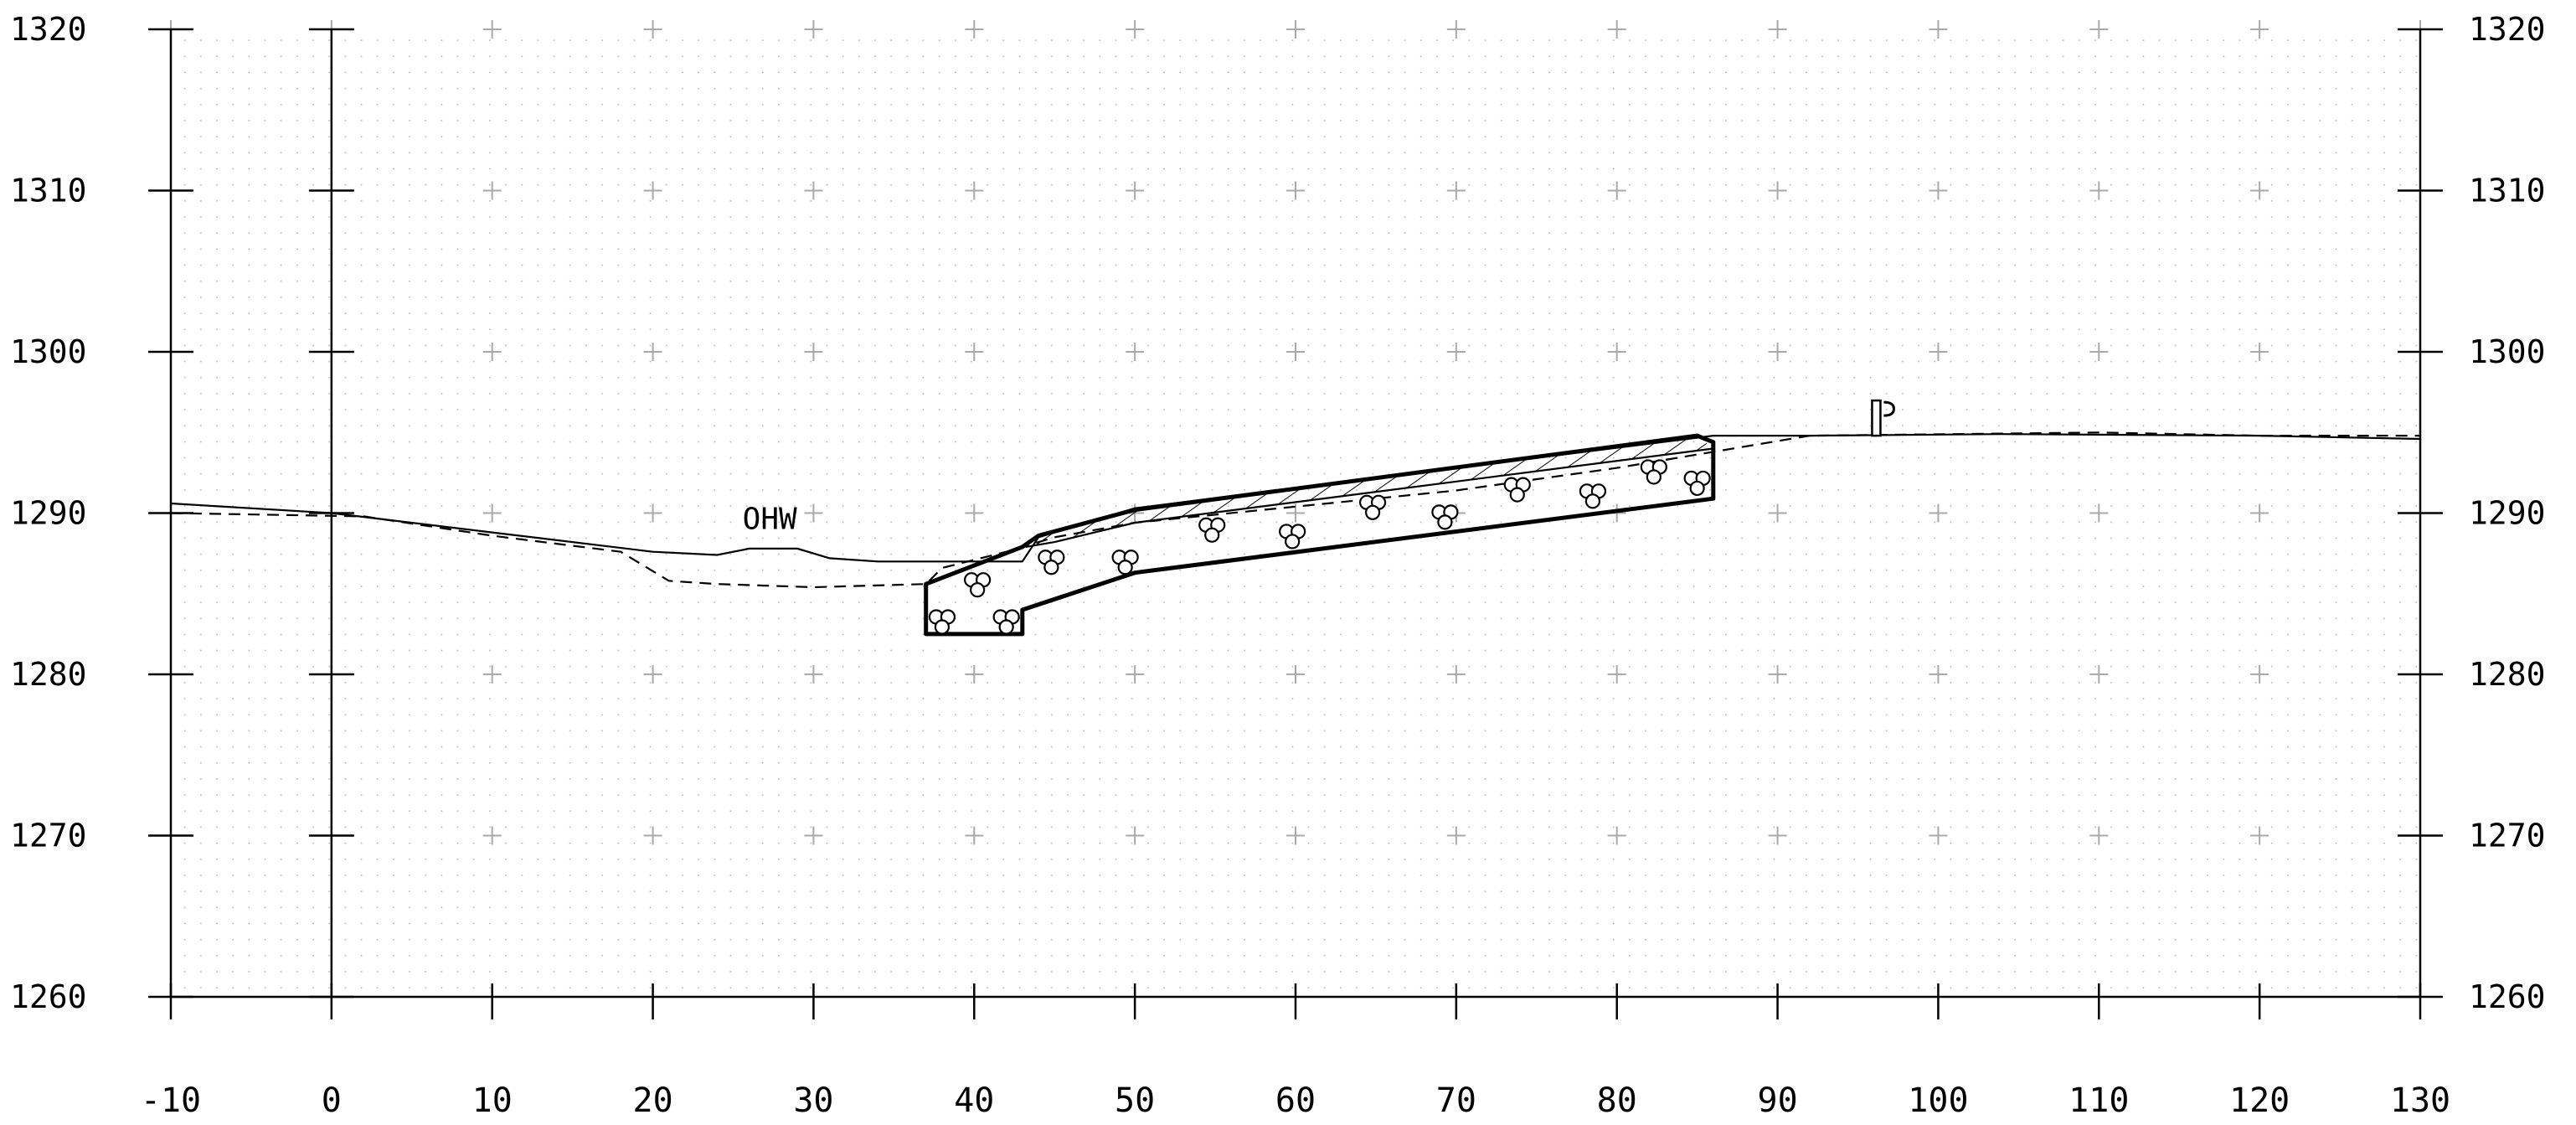 The height and width of the screenshot is (1125, 2576). What do you see at coordinates (2507, 836) in the screenshot?
I see `y-tick-label-right: 1270` at bounding box center [2507, 836].